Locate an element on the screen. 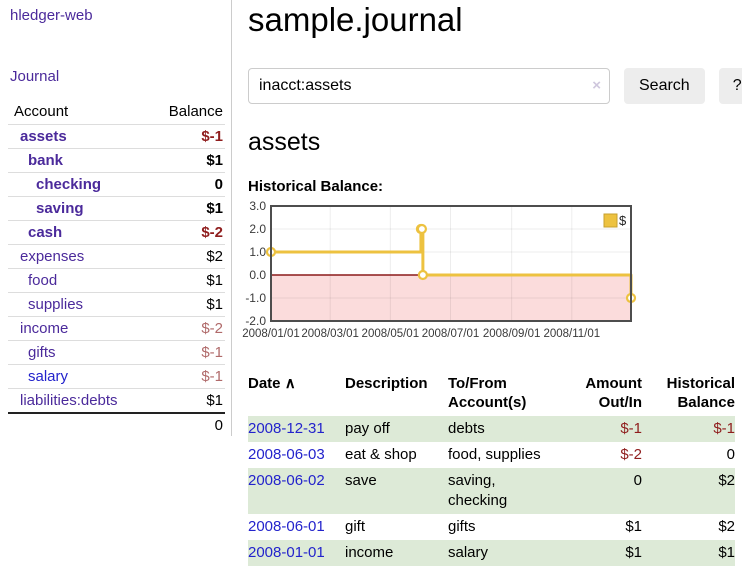 The height and width of the screenshot is (582, 742). search-input is located at coordinates (429, 86).